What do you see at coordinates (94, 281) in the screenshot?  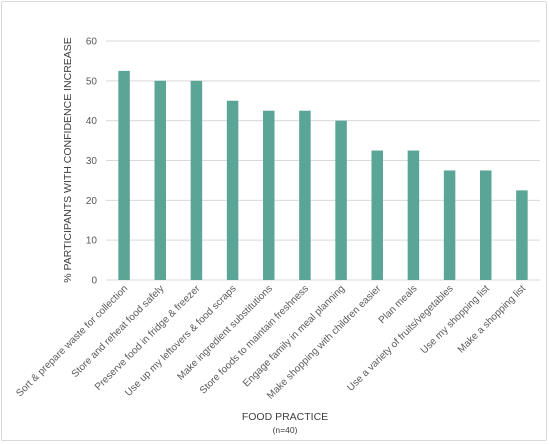 I see `y-tick-label: 0` at bounding box center [94, 281].